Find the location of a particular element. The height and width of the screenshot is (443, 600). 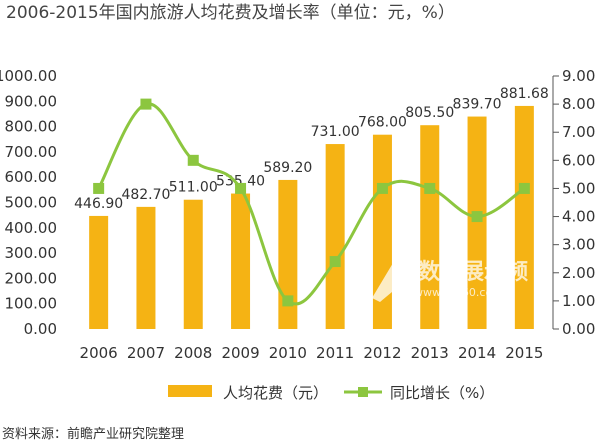

bar-data-label: 881.68 is located at coordinates (524, 94).